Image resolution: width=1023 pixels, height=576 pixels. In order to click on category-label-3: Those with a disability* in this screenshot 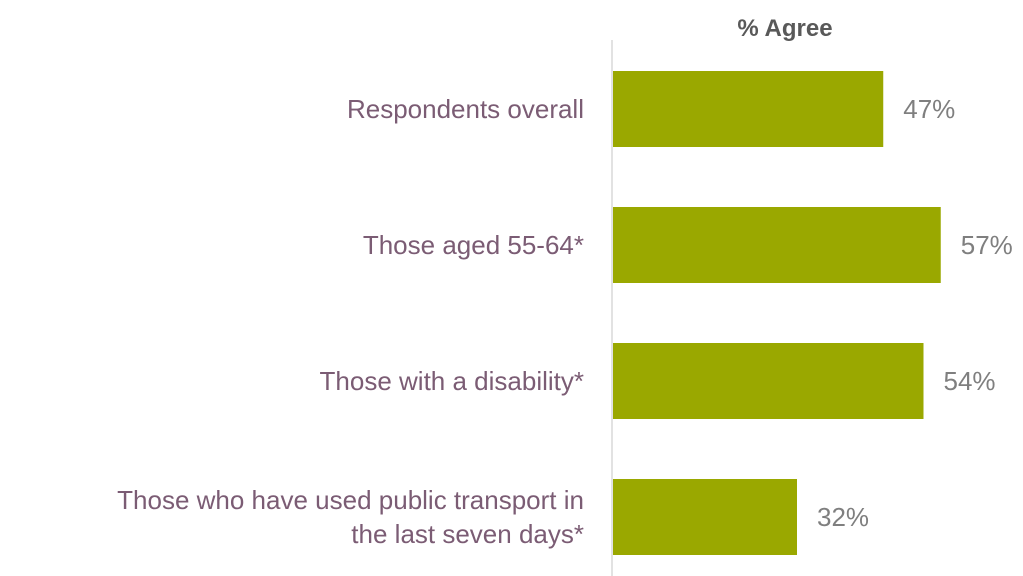, I will do `click(452, 381)`.